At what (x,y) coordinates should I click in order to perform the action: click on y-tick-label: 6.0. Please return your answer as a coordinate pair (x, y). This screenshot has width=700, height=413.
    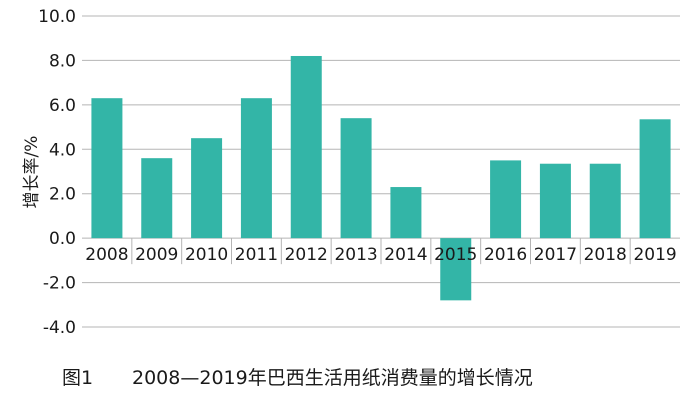
    Looking at the image, I should click on (62, 106).